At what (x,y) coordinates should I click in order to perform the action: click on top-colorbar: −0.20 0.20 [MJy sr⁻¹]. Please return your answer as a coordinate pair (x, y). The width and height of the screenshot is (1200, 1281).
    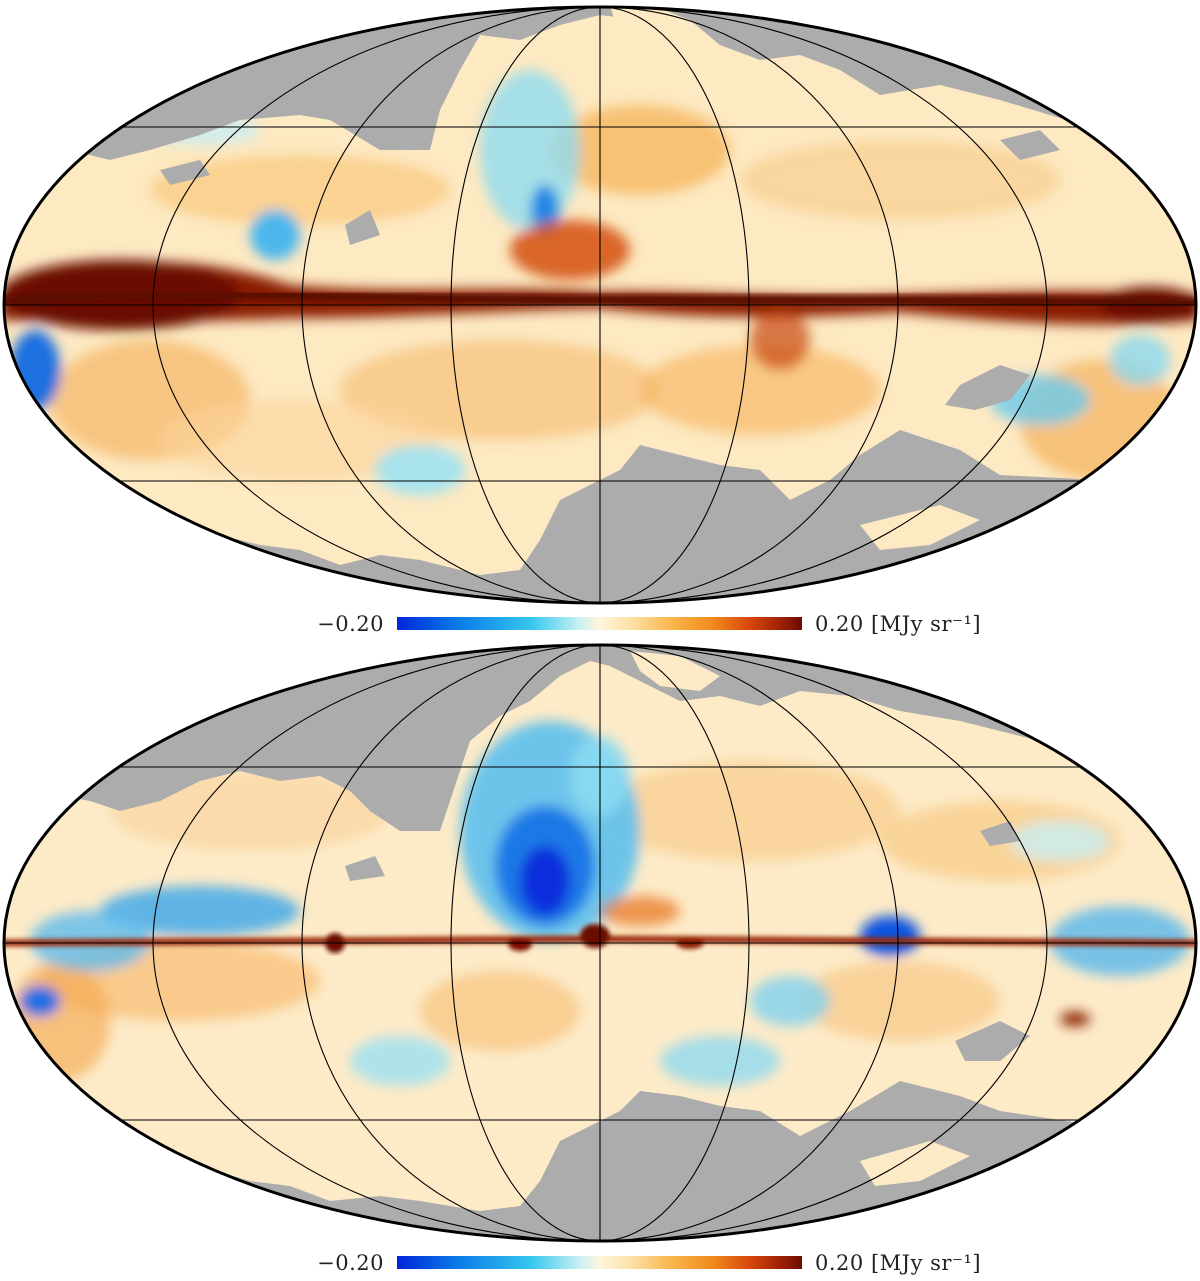
    Looking at the image, I should click on (600, 627).